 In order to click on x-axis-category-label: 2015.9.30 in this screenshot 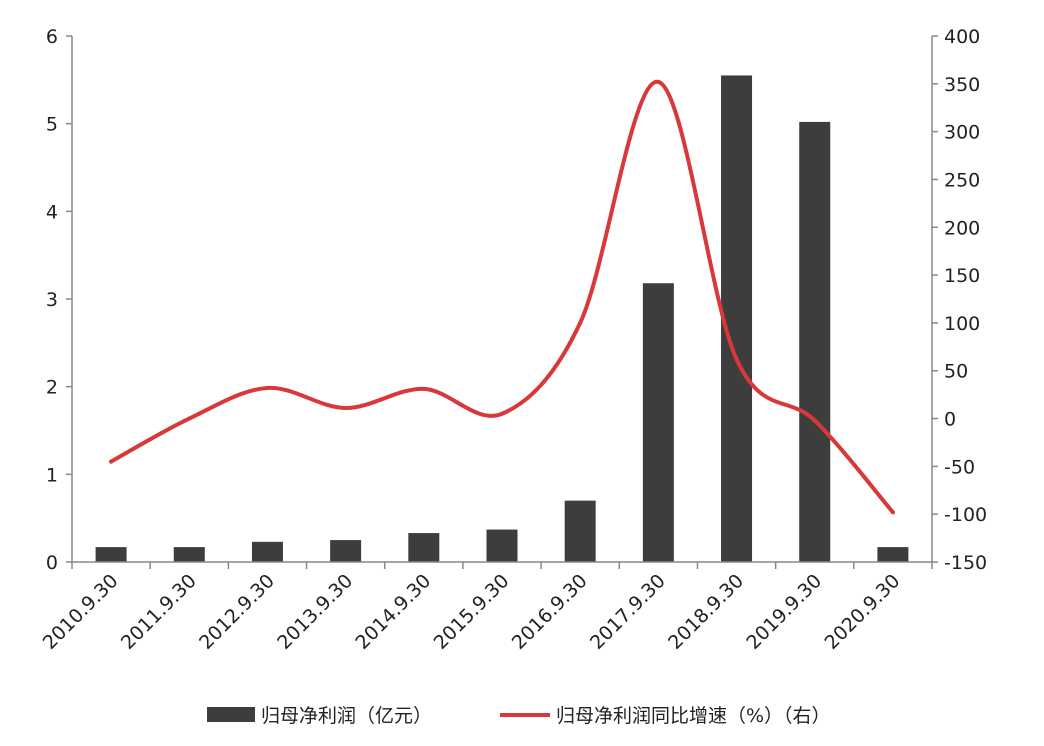, I will do `click(472, 612)`.